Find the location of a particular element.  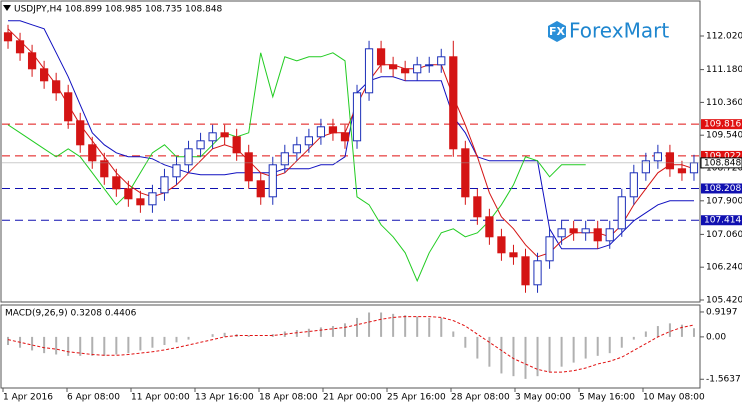

macd-signal is located at coordinates (351, 344).